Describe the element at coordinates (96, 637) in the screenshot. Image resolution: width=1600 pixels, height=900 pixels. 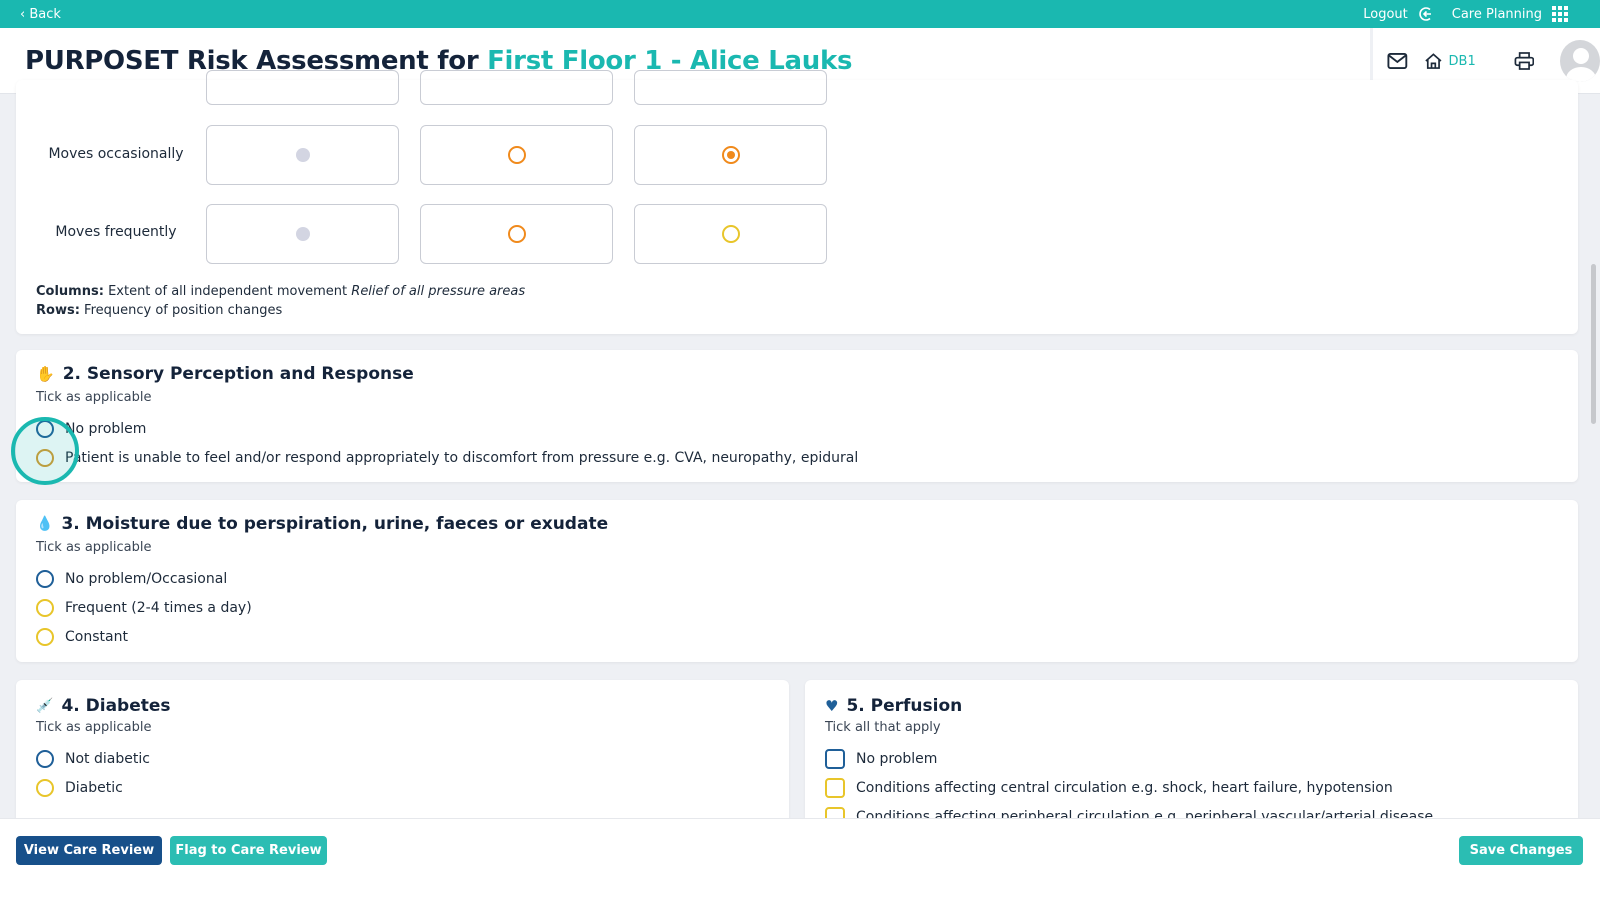
I see `option-label: Constant` at that location.